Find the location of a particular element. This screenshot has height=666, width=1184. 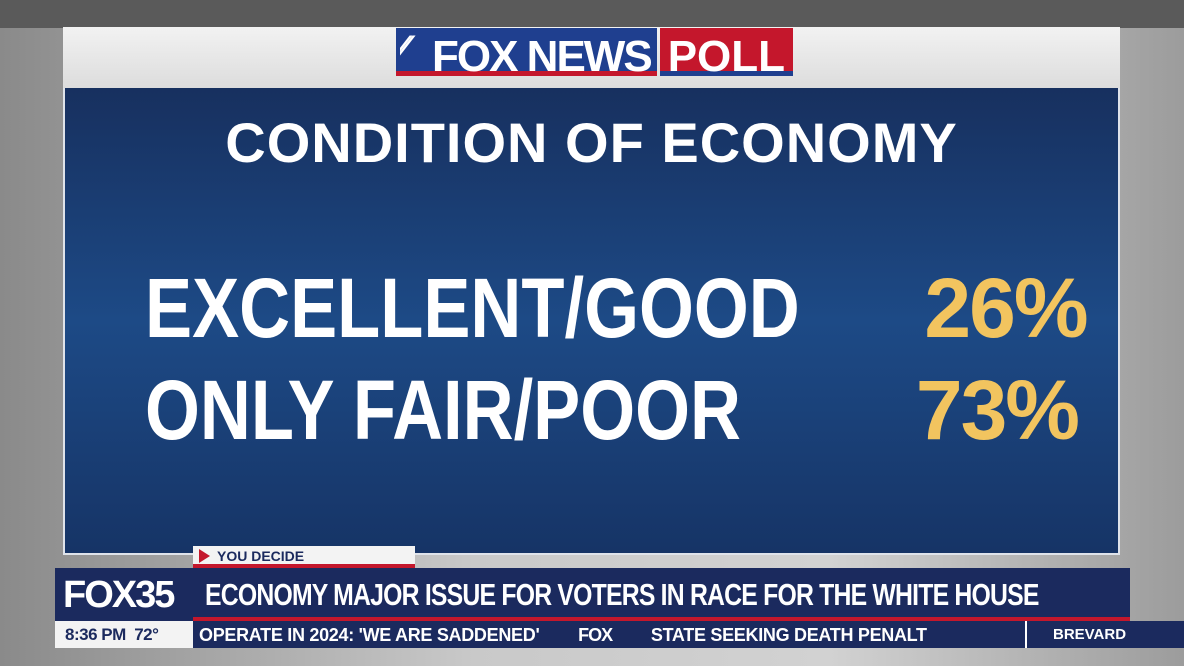

logo-poll: POLL is located at coordinates (726, 54).